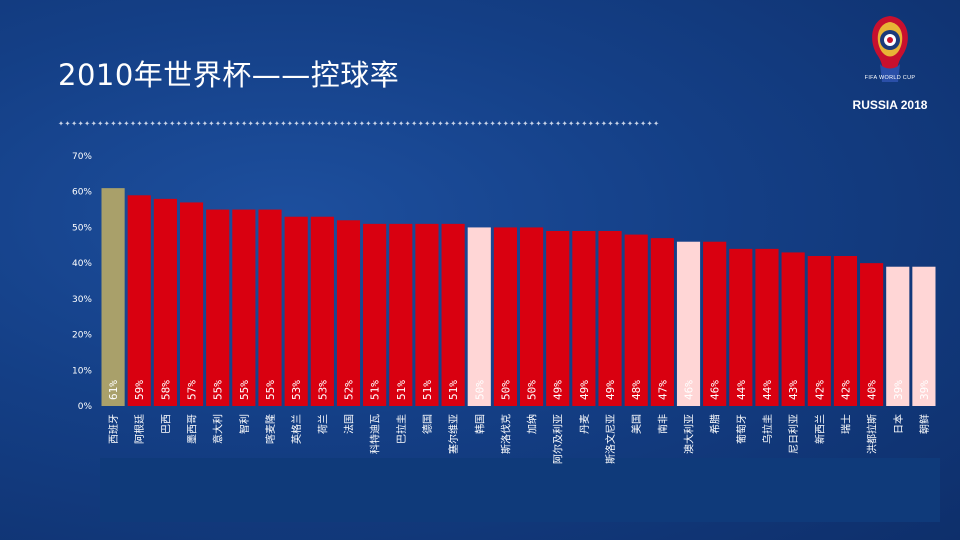 Image resolution: width=960 pixels, height=540 pixels. Describe the element at coordinates (636, 424) in the screenshot. I see `x-tick-label: 美国` at that location.